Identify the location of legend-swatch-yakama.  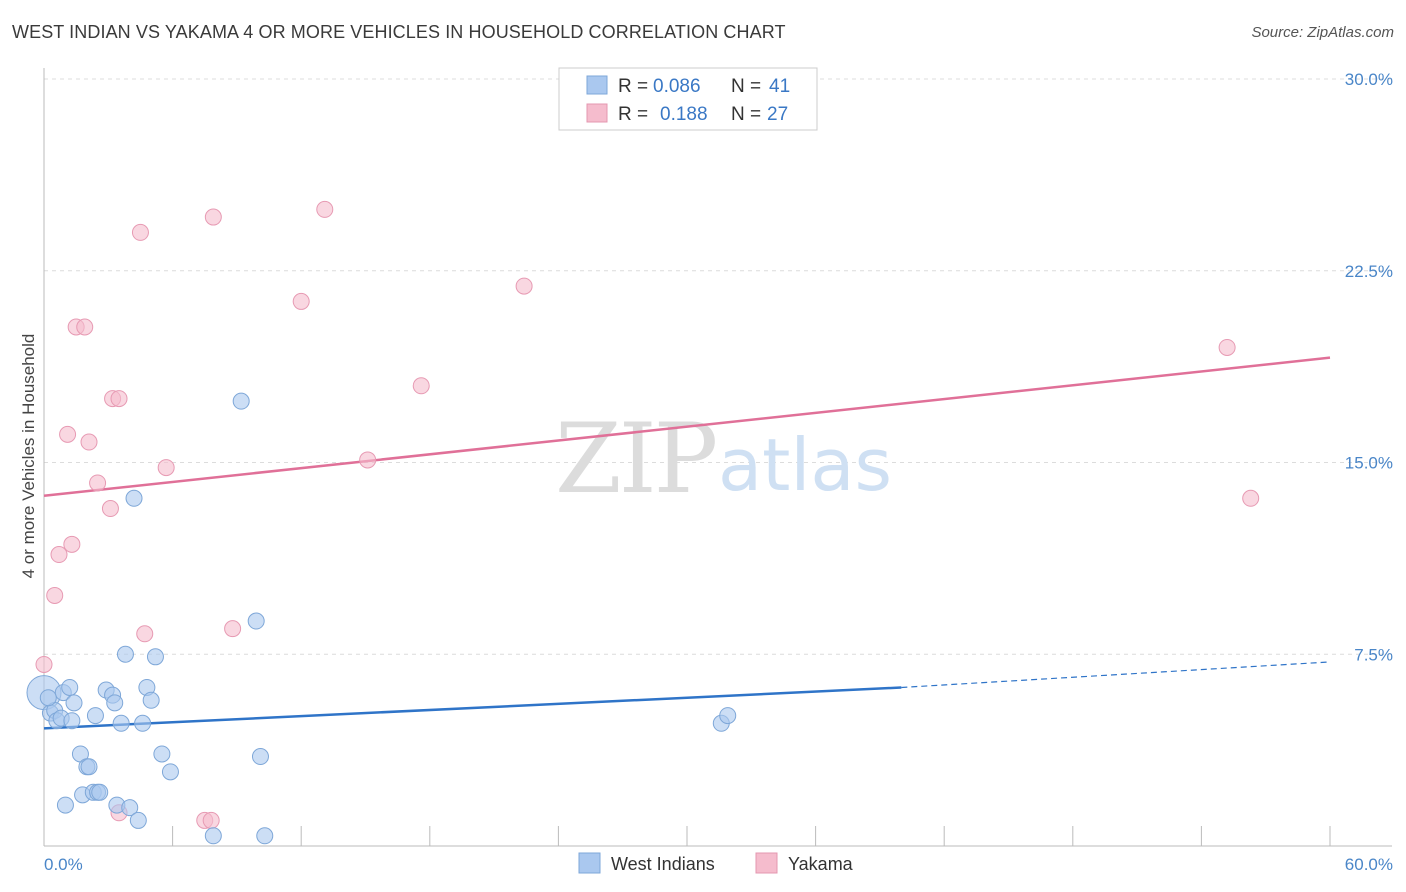
(597, 113).